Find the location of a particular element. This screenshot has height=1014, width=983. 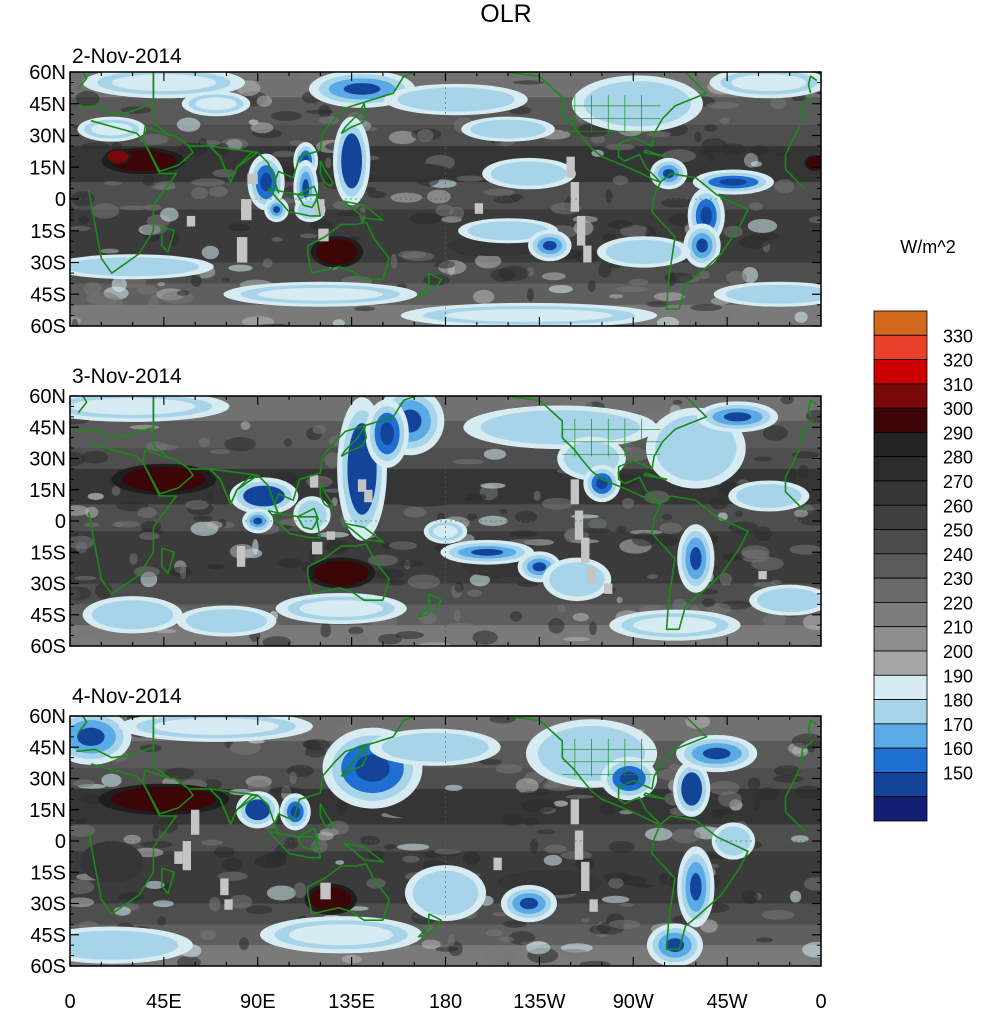

coastline-nz is located at coordinates (430, 605).